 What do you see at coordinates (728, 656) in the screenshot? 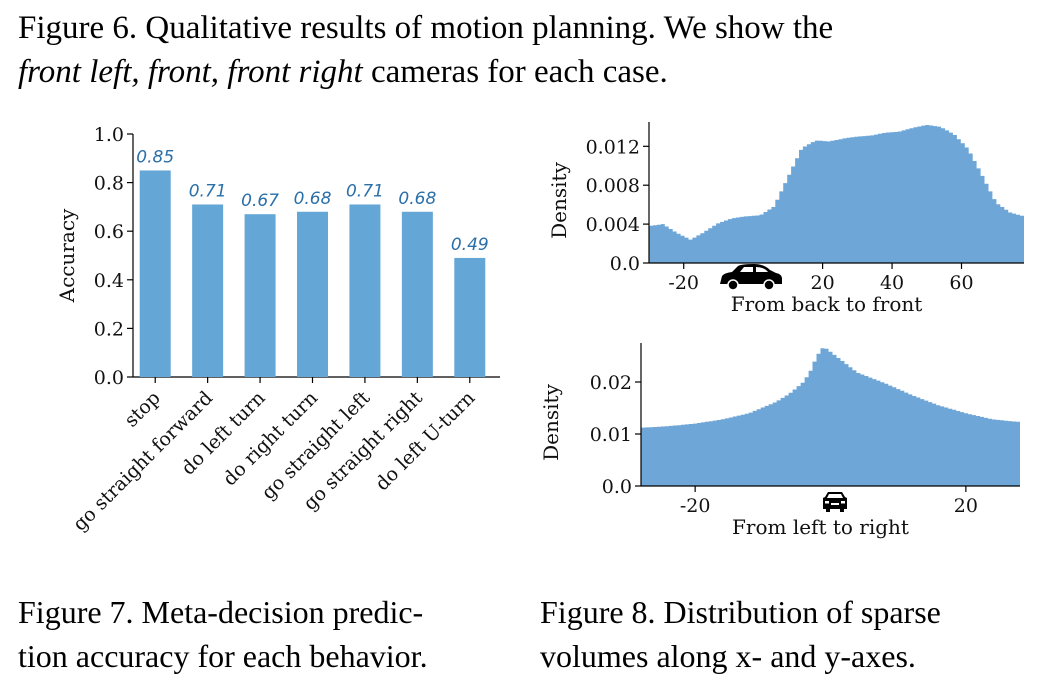
I see `figure8-caption-line2: volumes along x- and y-axes.` at bounding box center [728, 656].